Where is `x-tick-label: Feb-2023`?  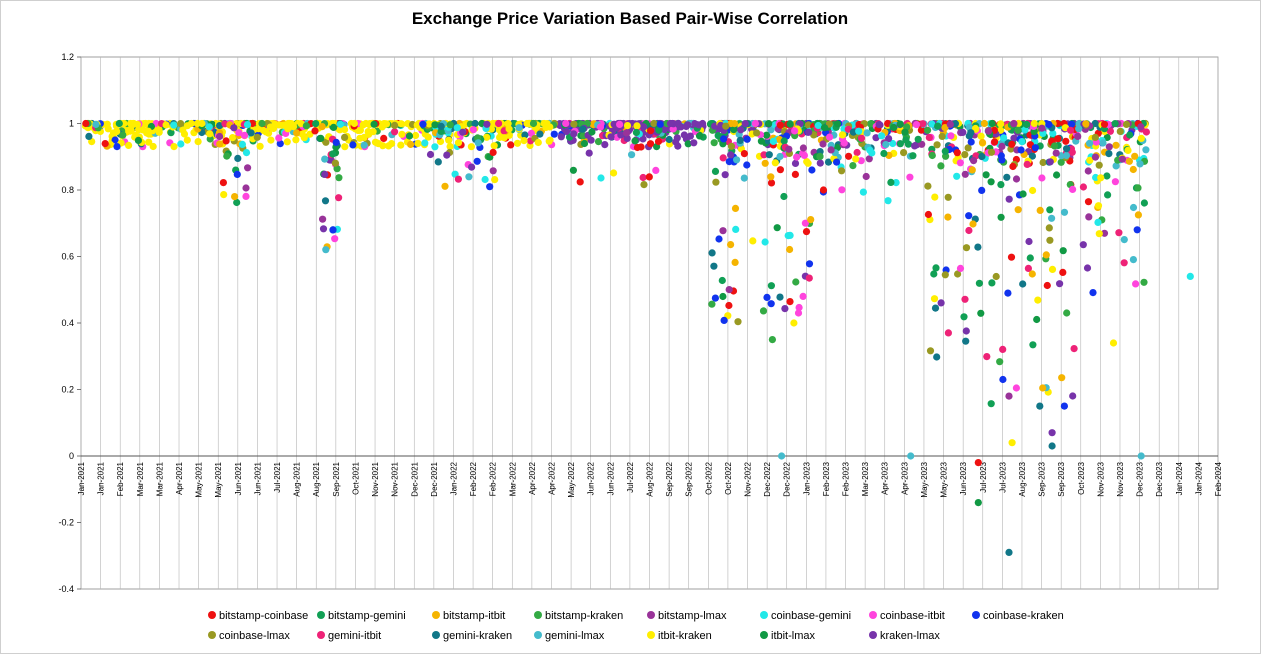 x-tick-label: Feb-2023 is located at coordinates (846, 478).